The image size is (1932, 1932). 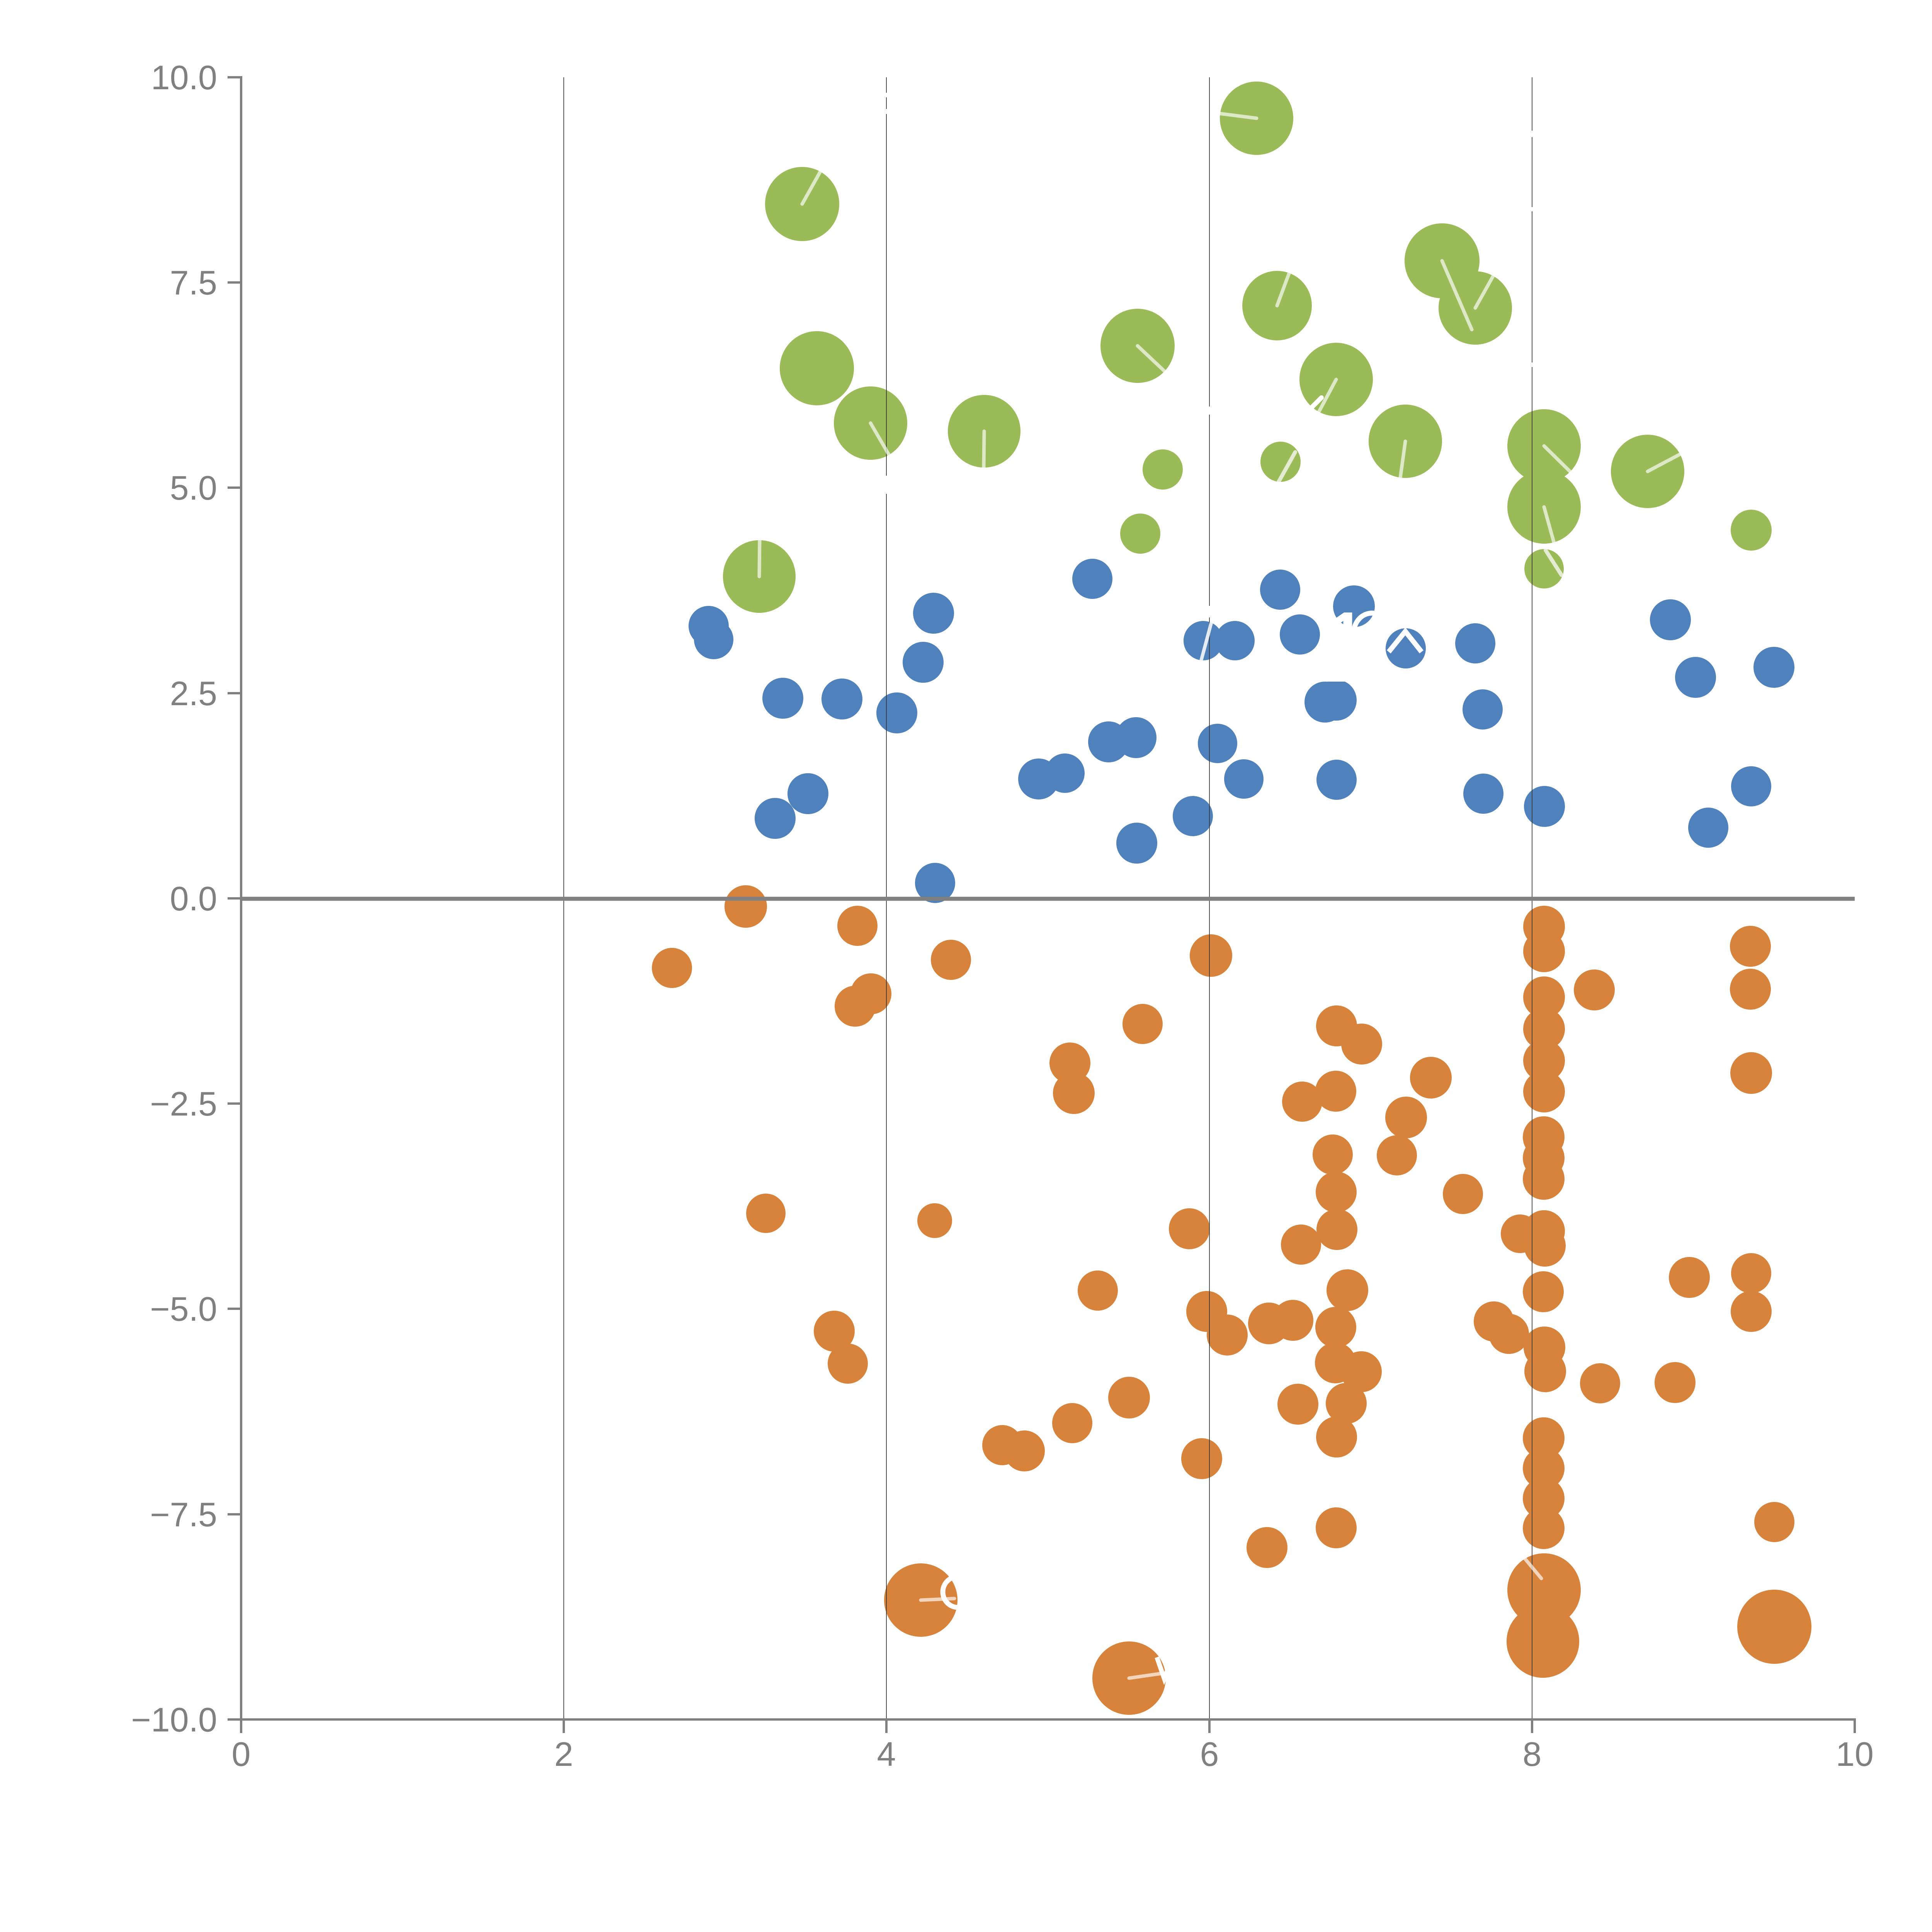 What do you see at coordinates (193, 694) in the screenshot?
I see `svg-text: 2.5` at bounding box center [193, 694].